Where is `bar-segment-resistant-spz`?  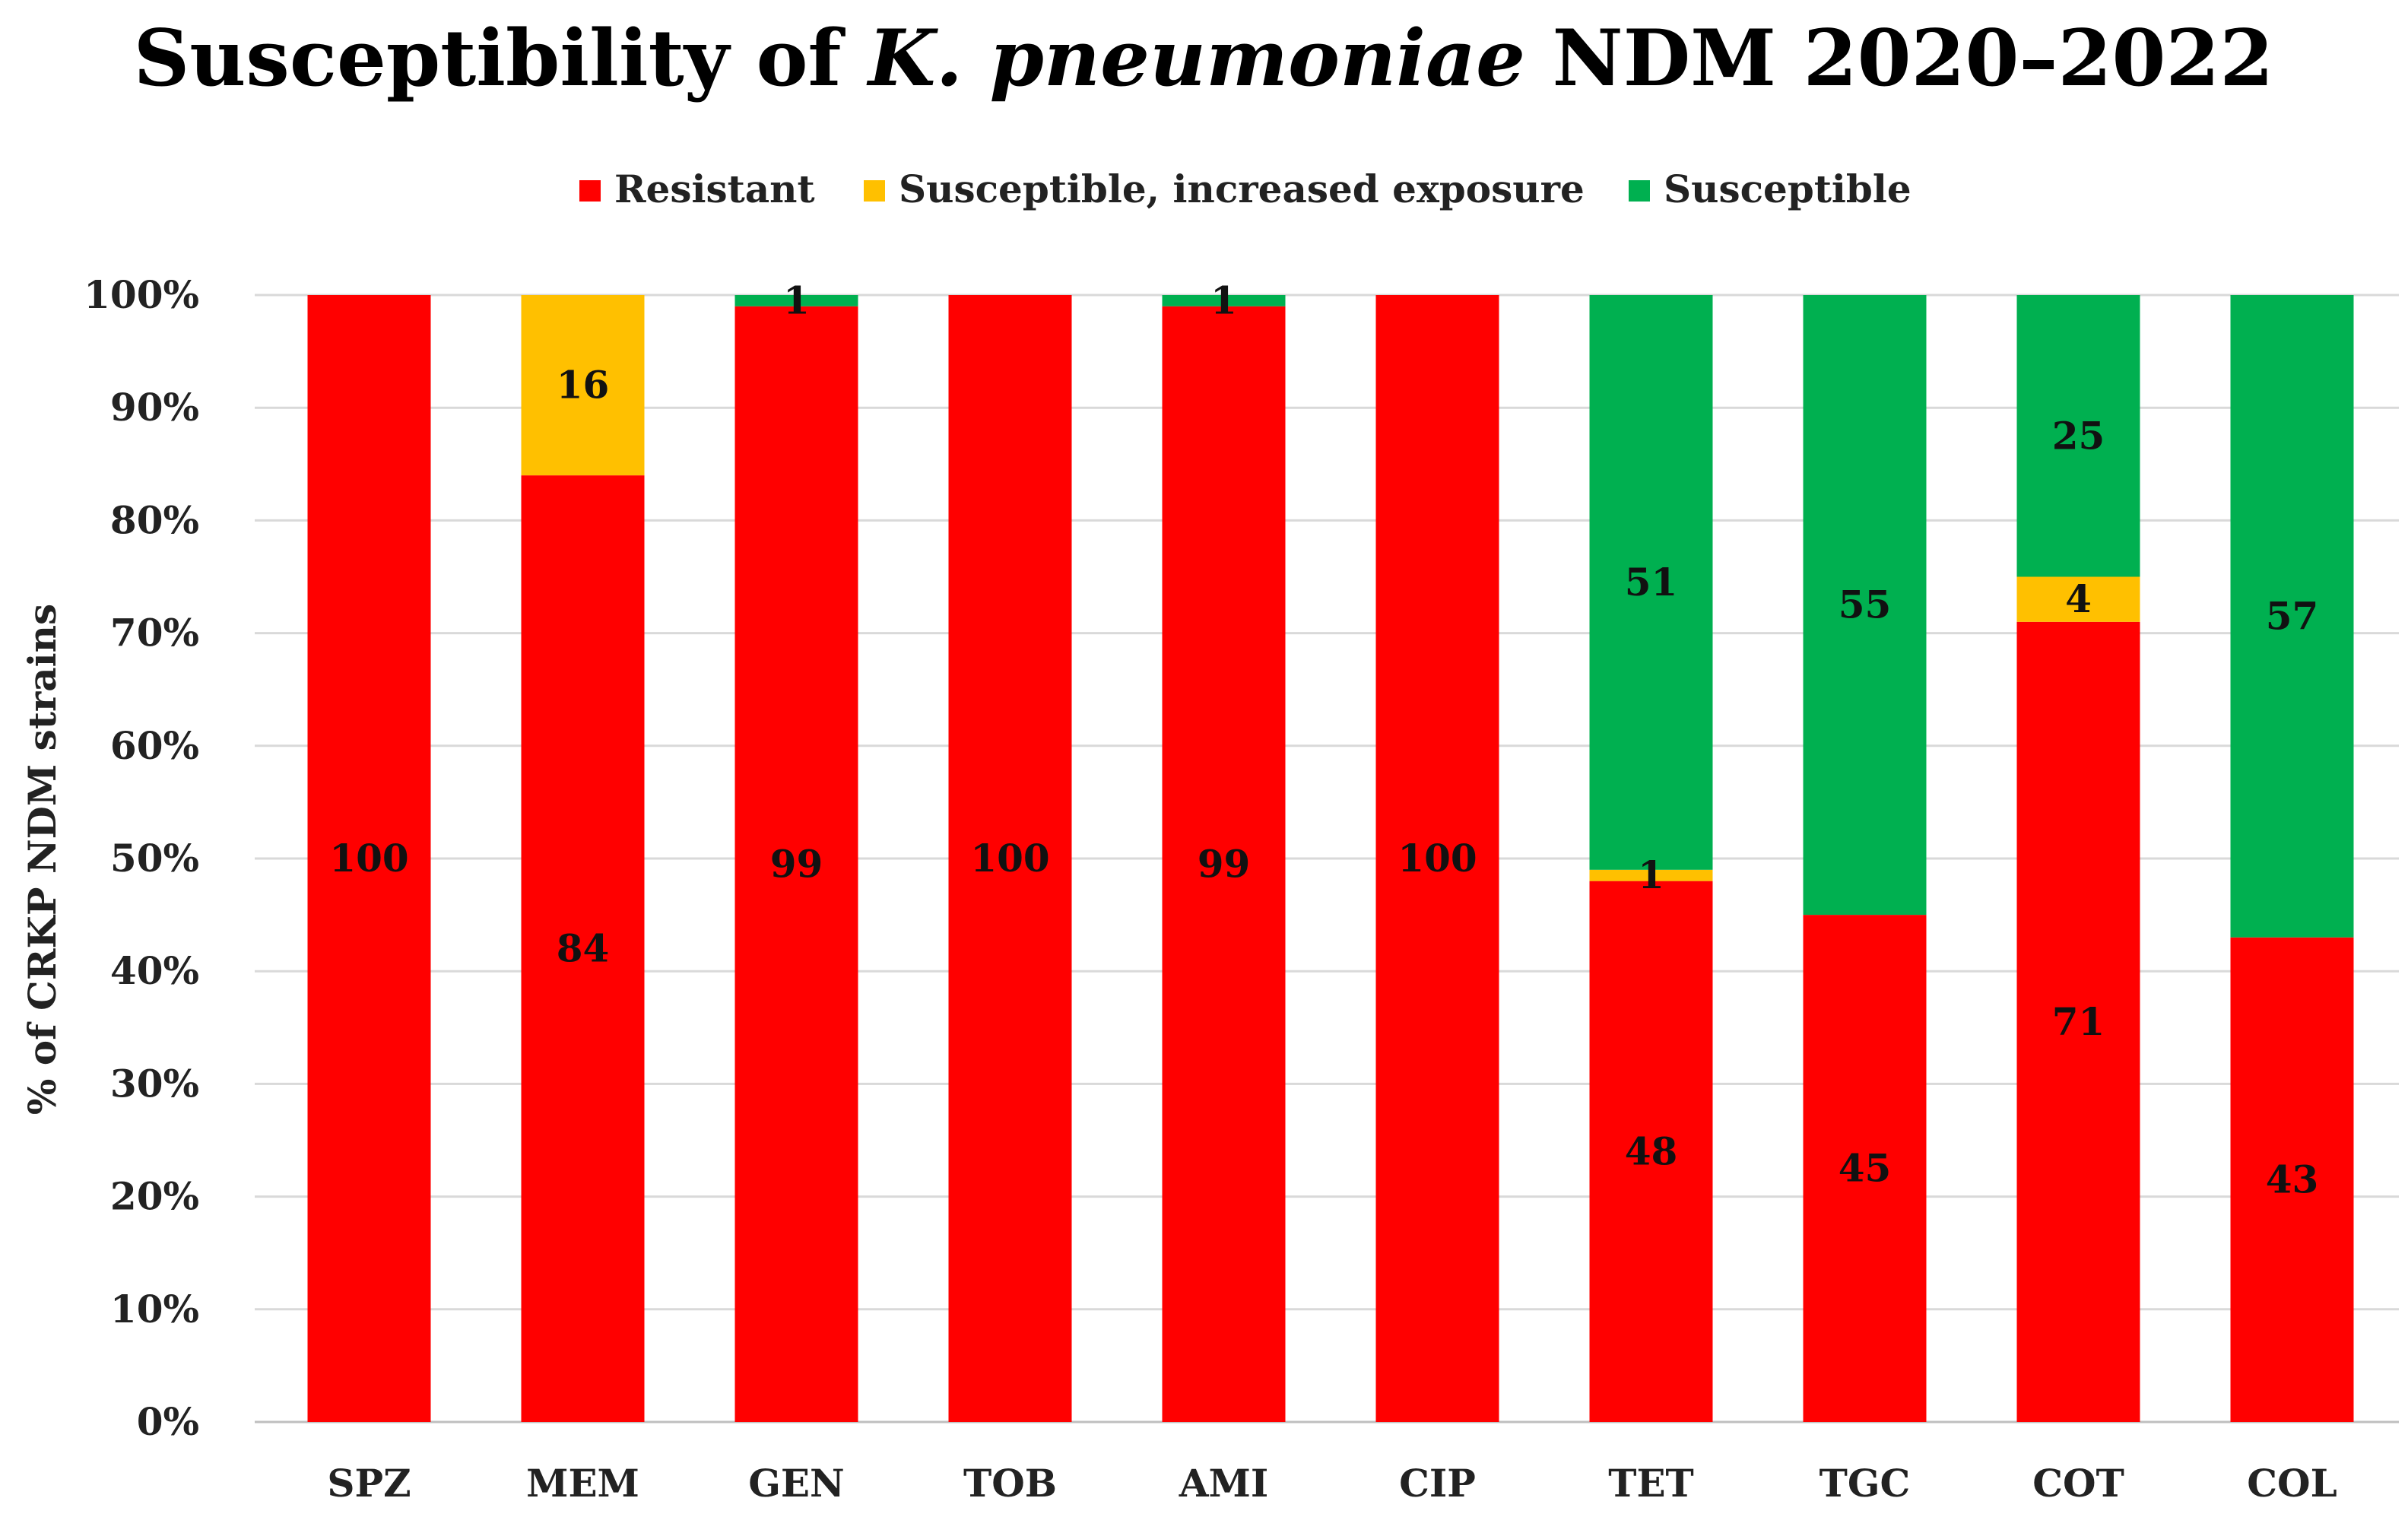
bar-segment-resistant-spz is located at coordinates (369, 858).